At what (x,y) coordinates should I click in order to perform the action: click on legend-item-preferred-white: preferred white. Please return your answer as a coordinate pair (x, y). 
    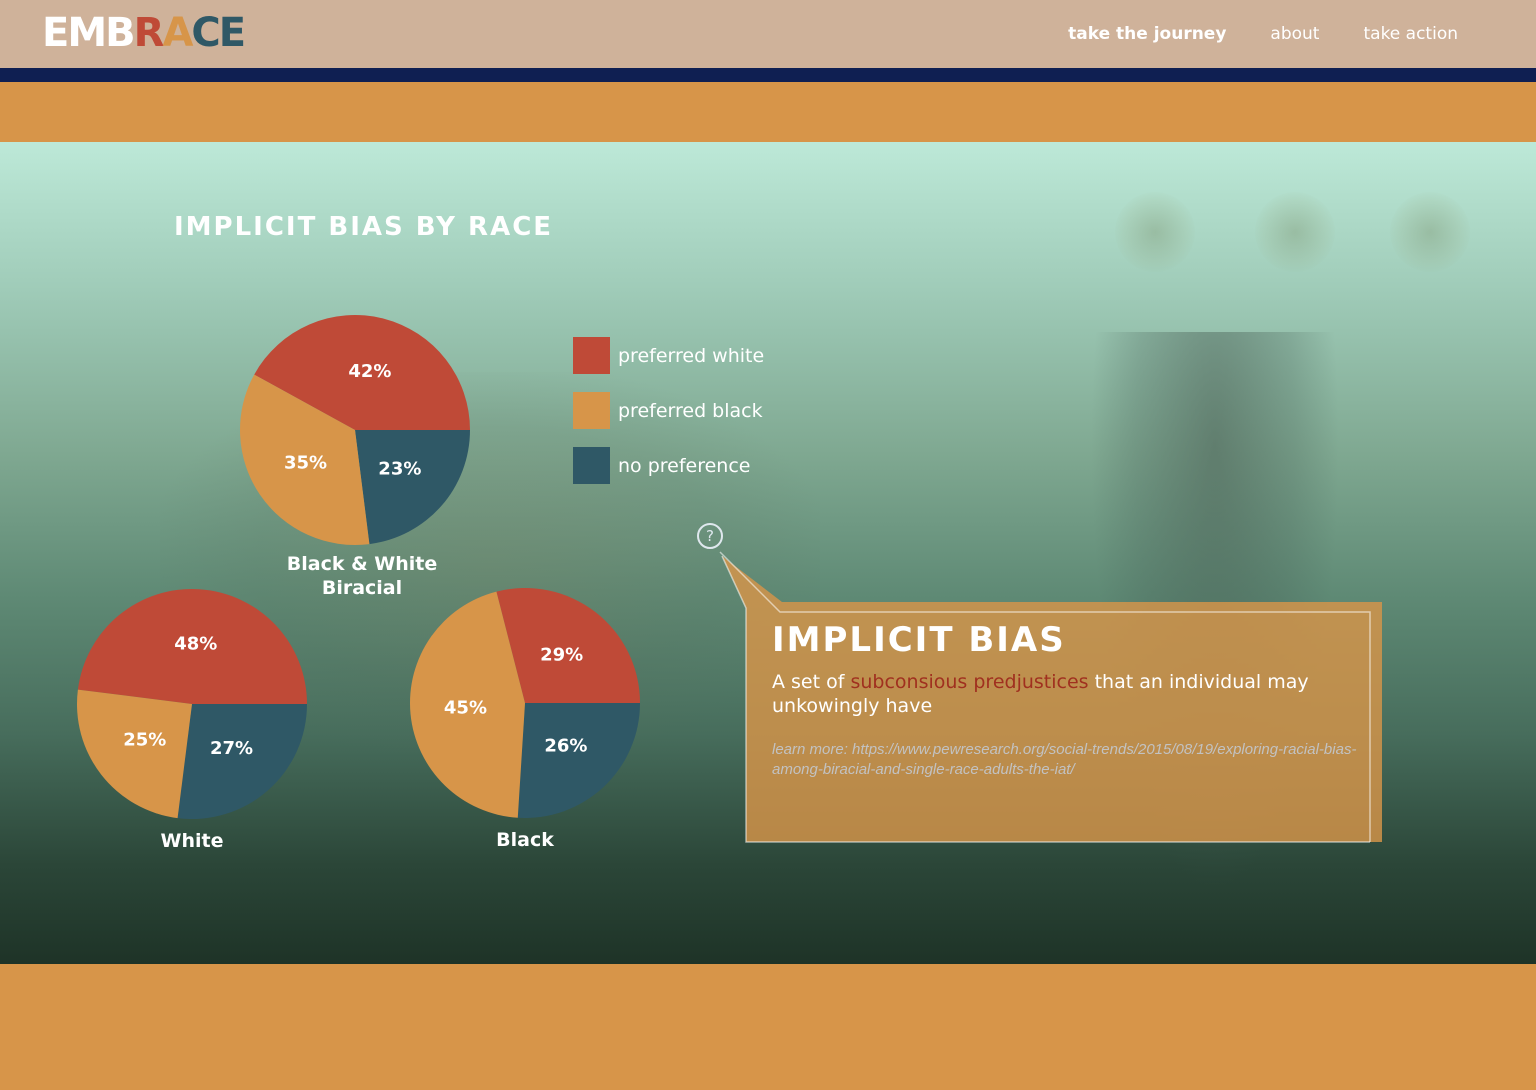
    Looking at the image, I should click on (668, 355).